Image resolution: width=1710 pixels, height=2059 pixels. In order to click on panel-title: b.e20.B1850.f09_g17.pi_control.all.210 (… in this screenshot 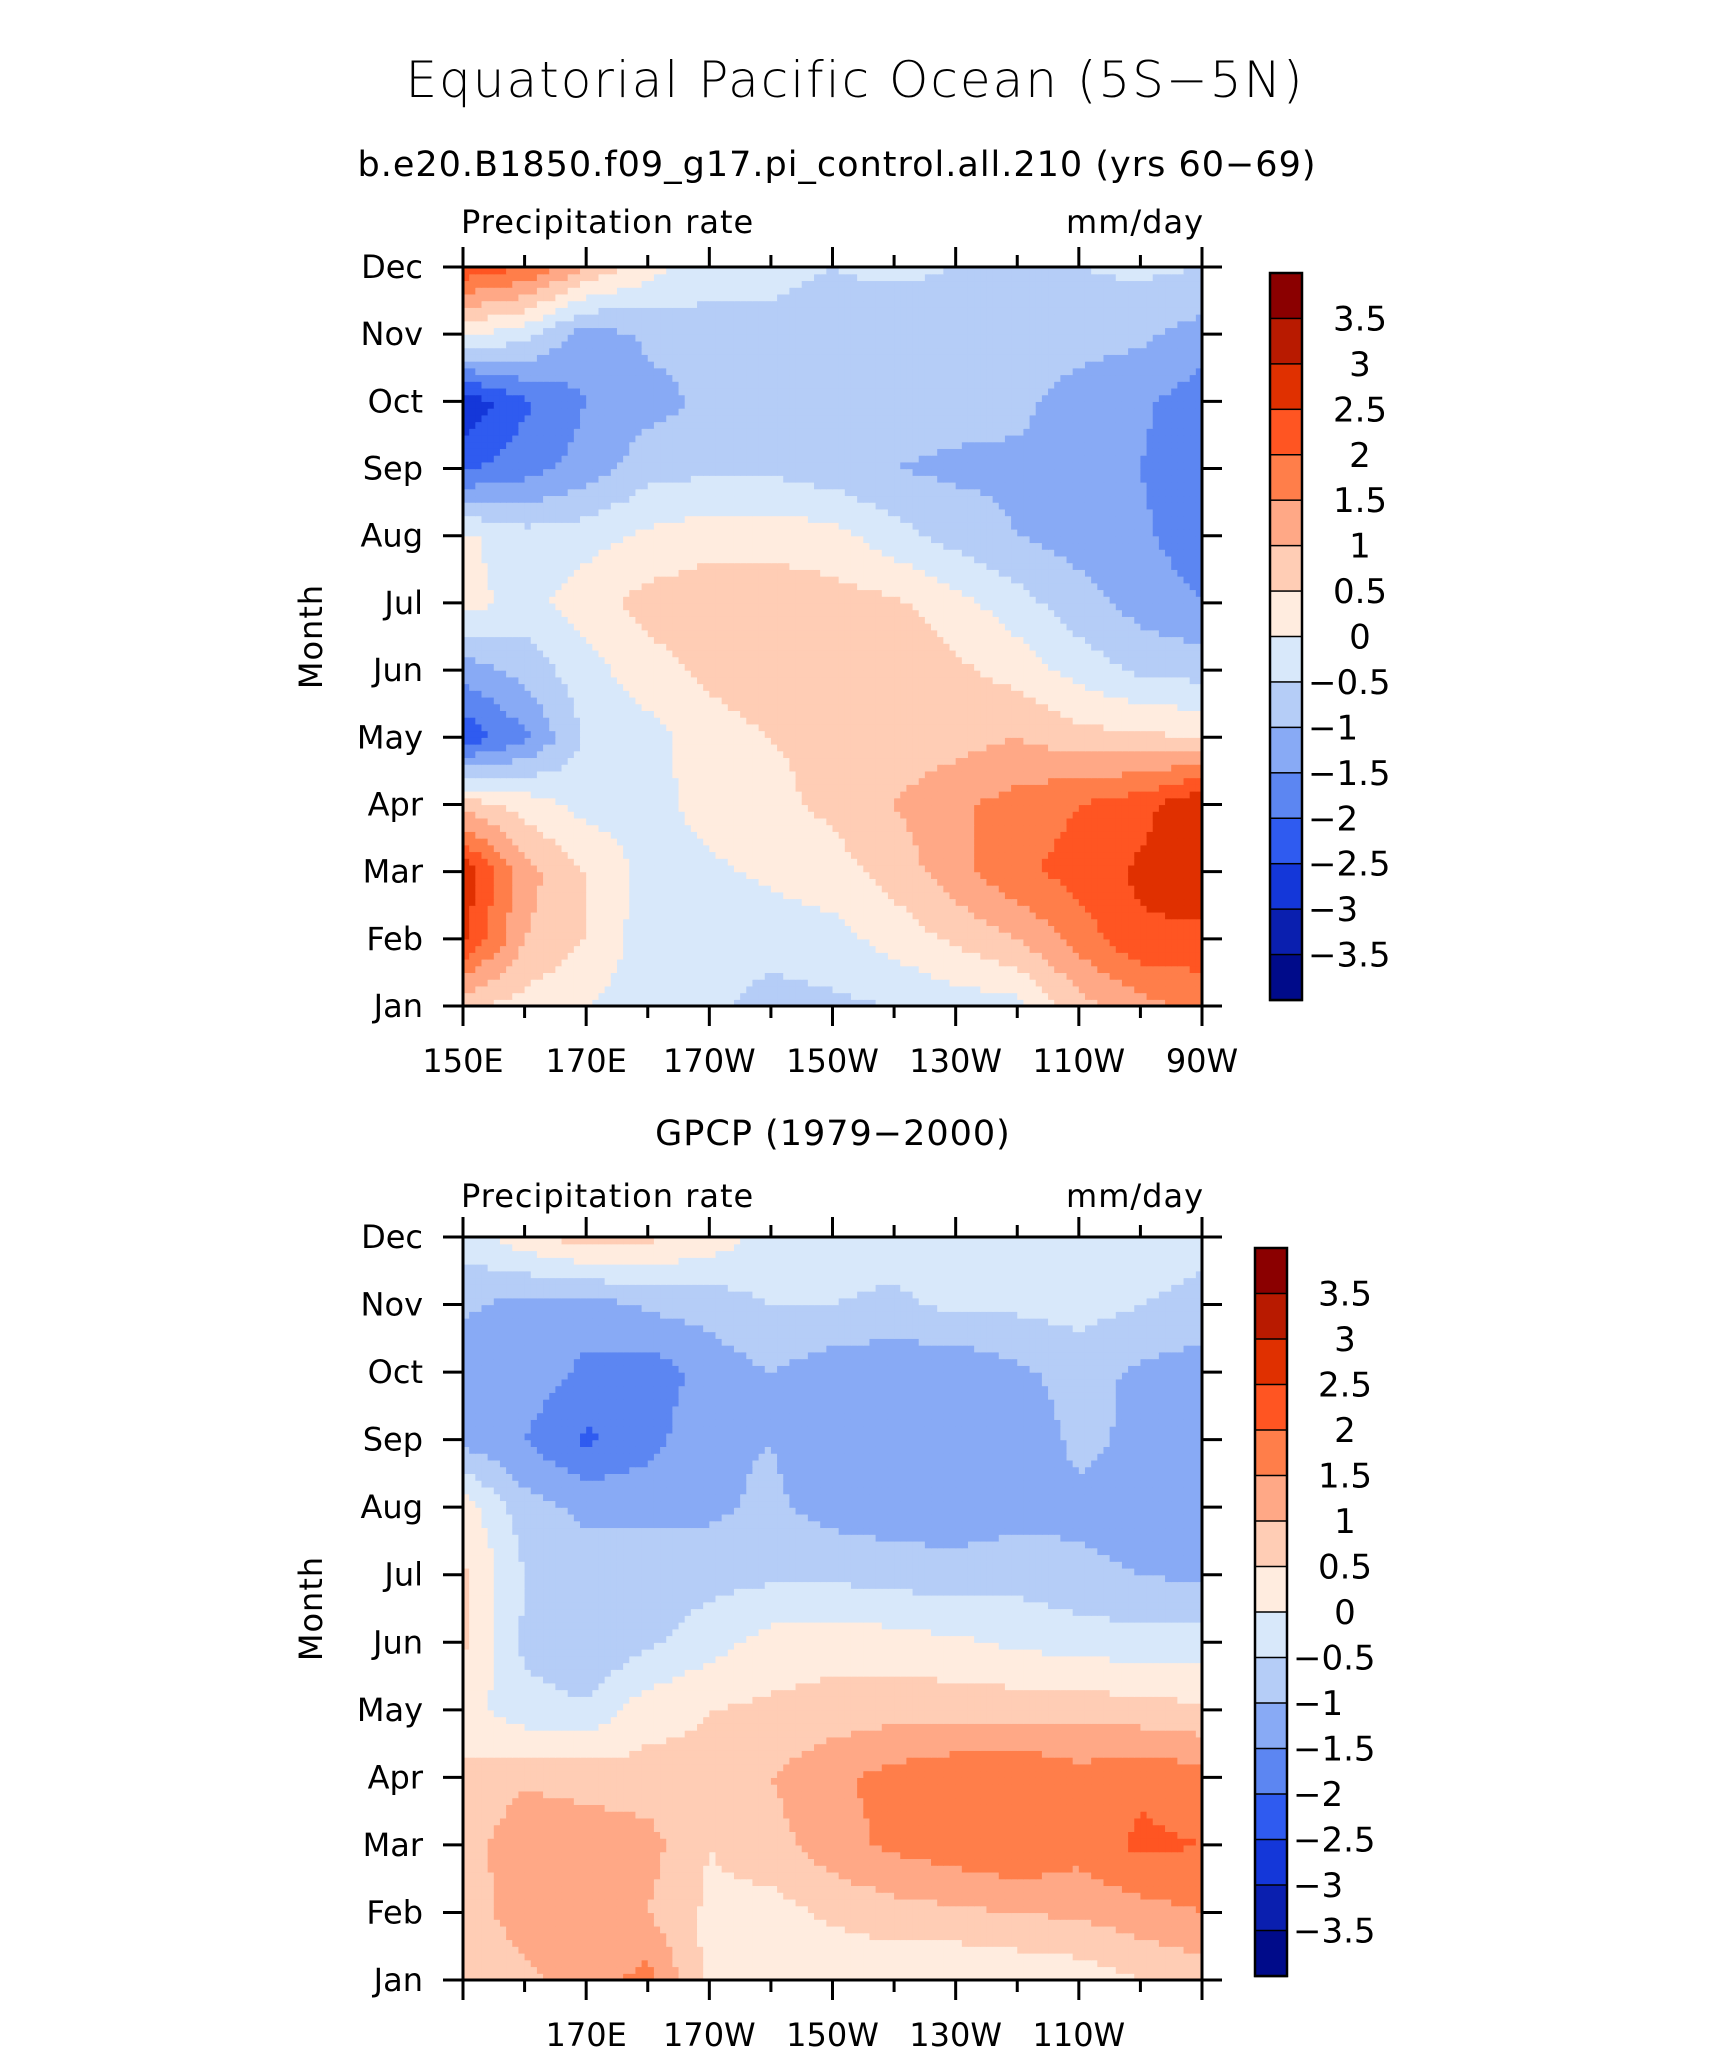, I will do `click(837, 165)`.